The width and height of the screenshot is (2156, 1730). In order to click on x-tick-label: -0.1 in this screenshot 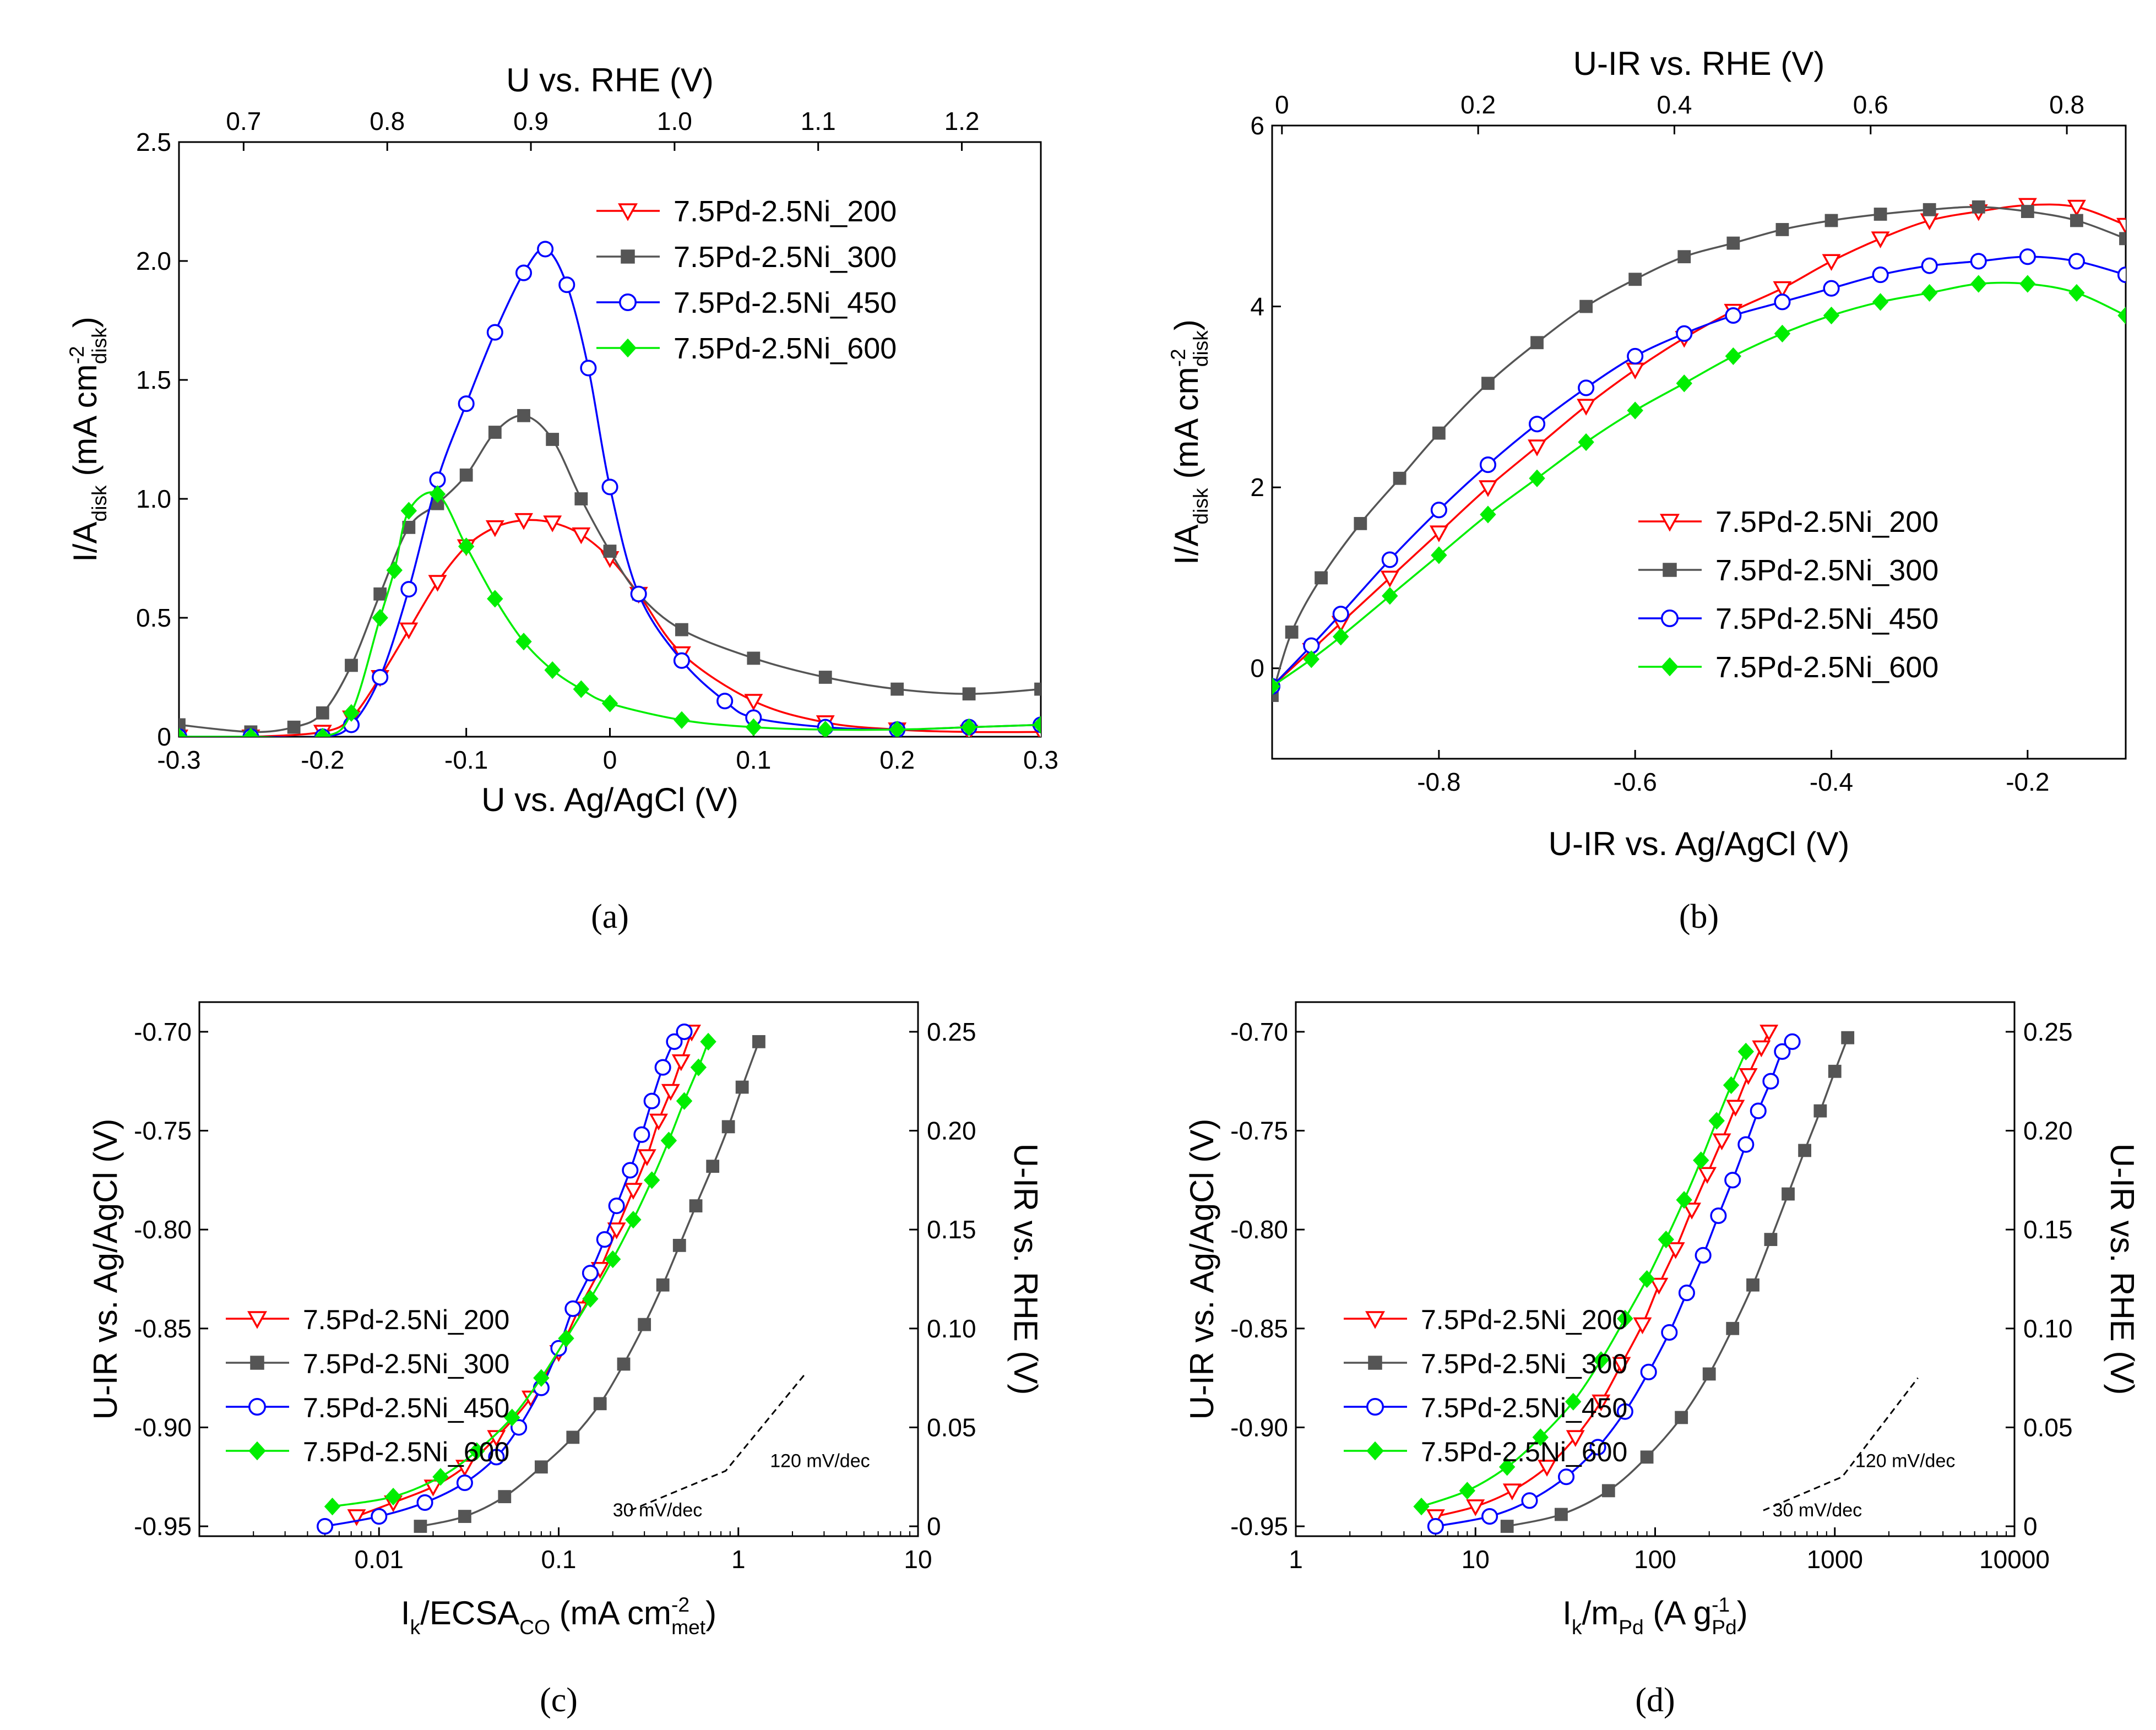, I will do `click(466, 760)`.